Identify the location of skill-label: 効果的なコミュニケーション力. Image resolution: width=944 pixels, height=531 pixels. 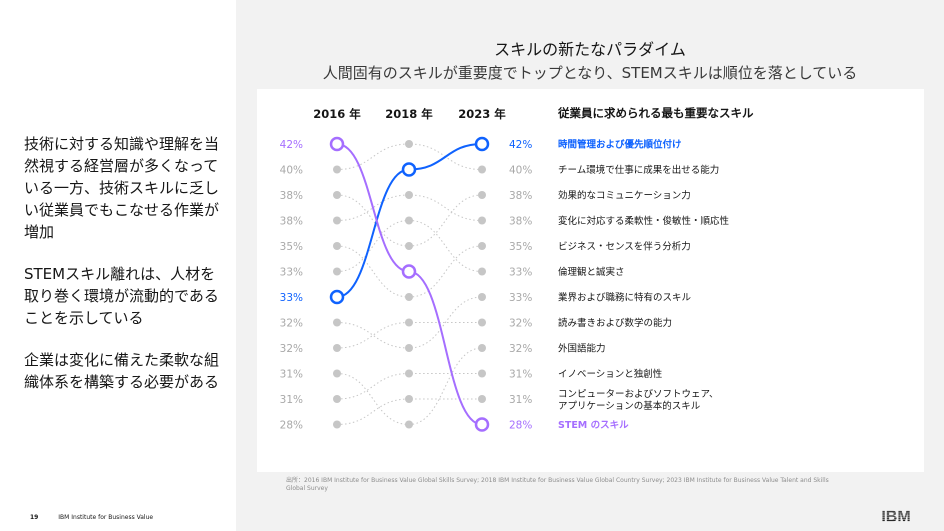
(624, 196).